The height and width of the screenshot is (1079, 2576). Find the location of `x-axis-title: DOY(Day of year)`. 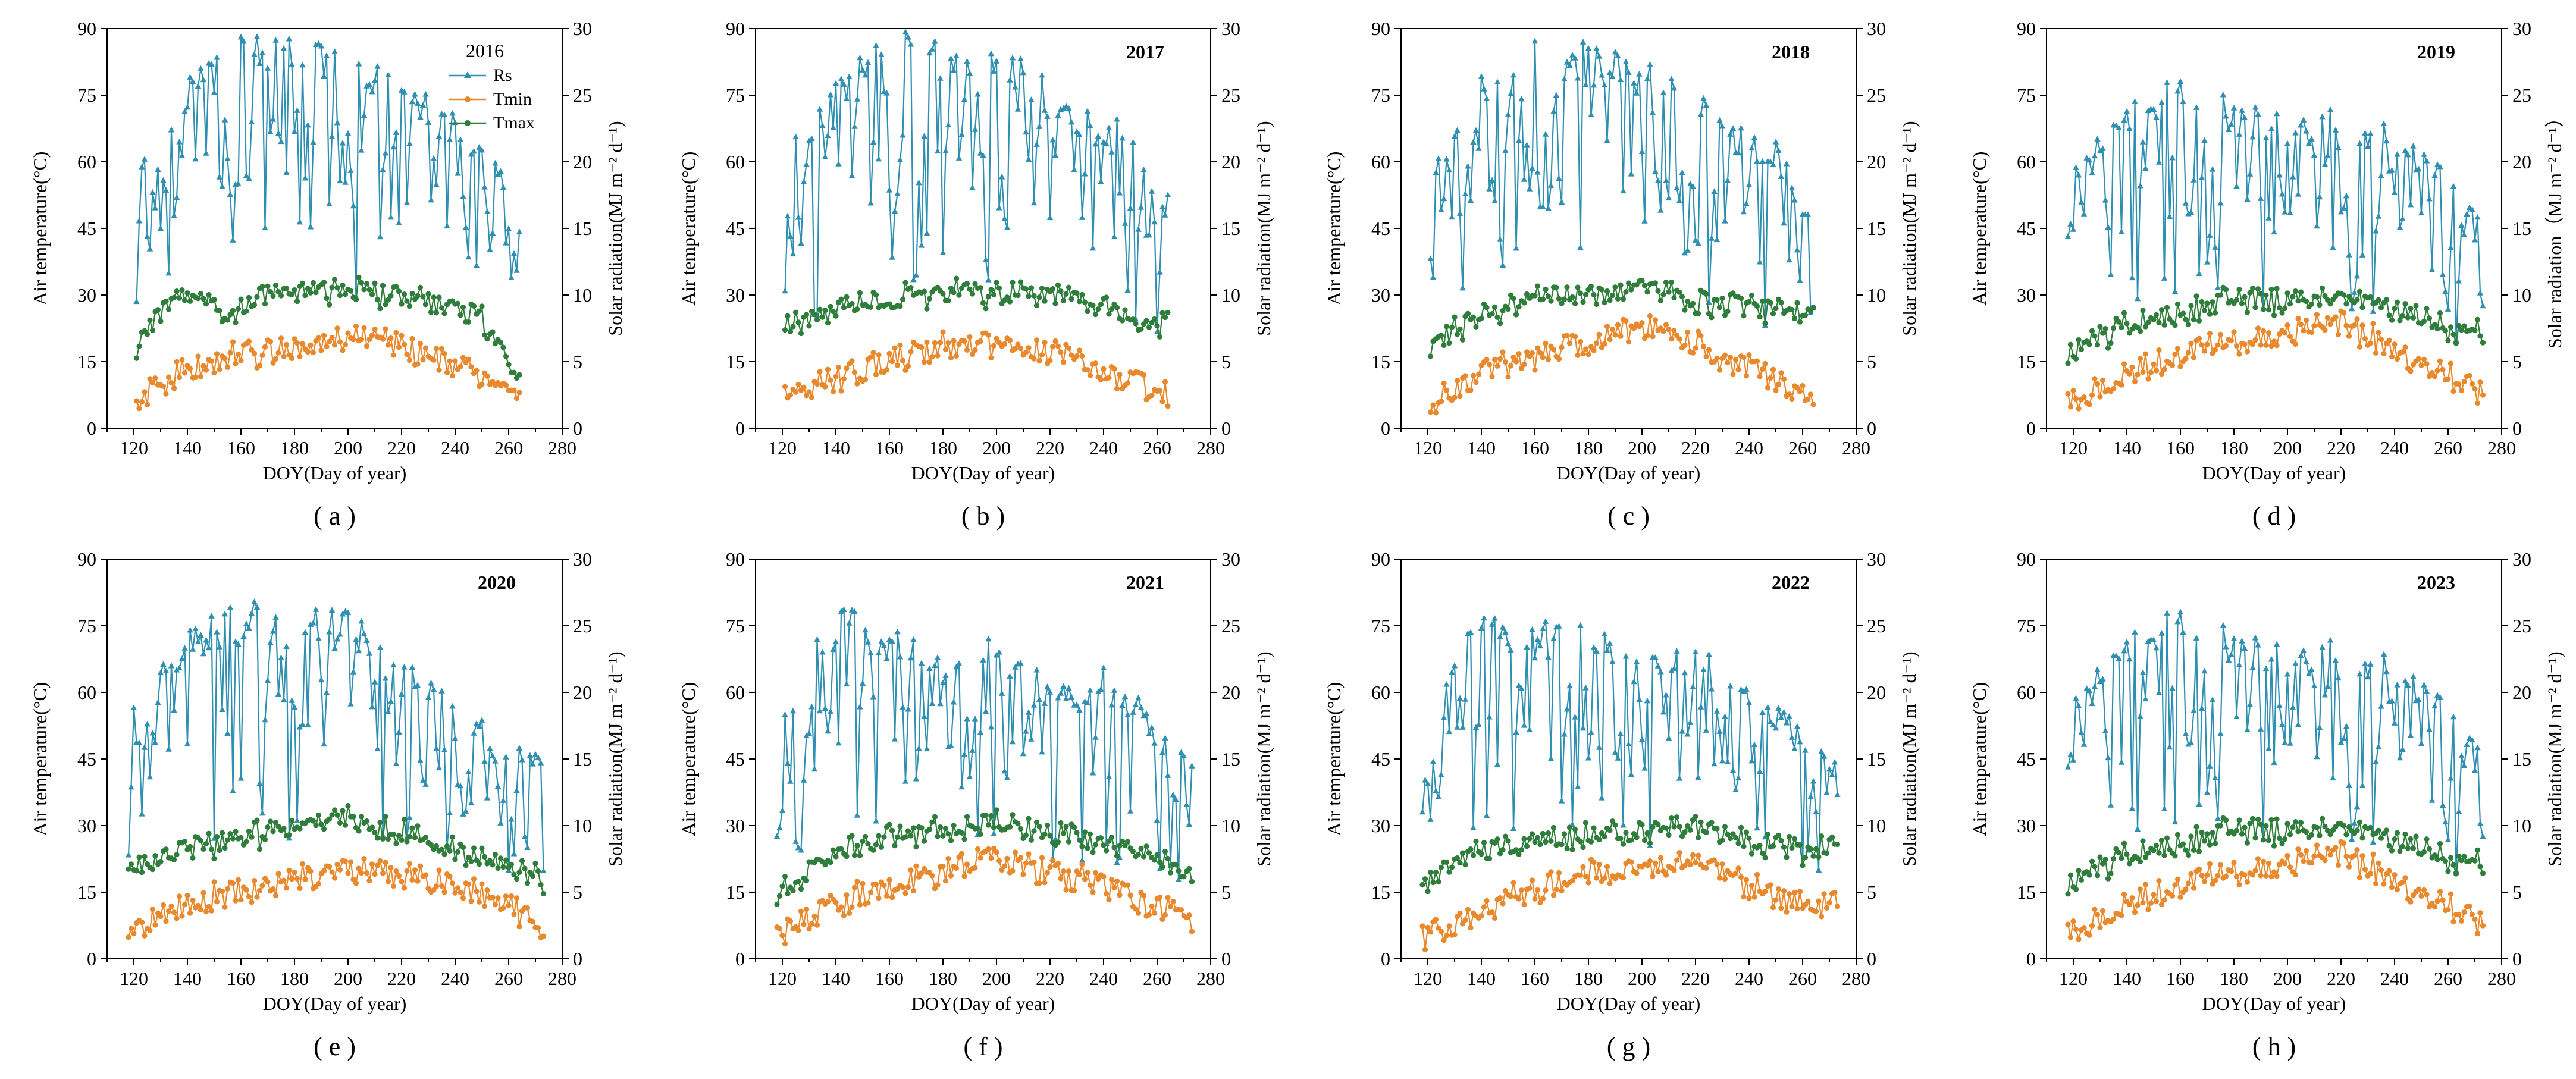

x-axis-title: DOY(Day of year) is located at coordinates (335, 473).